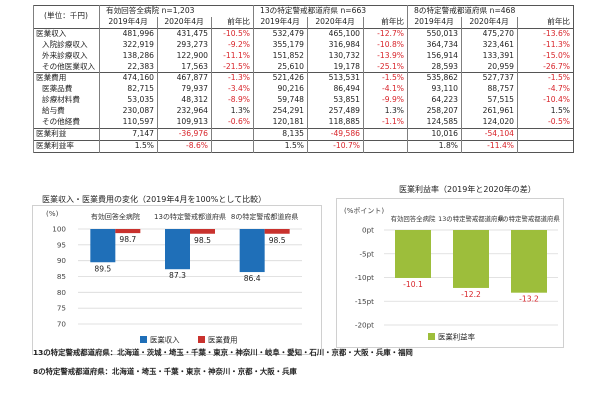 The width and height of the screenshot is (600, 407). What do you see at coordinates (335, 45) in the screenshot?
I see `table-cell: 316,984` at bounding box center [335, 45].